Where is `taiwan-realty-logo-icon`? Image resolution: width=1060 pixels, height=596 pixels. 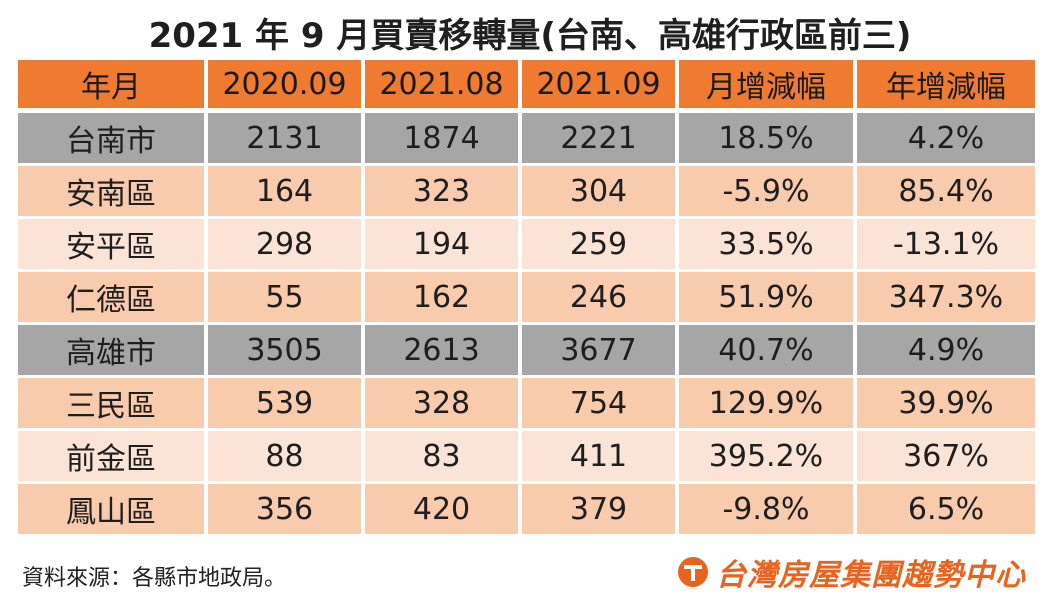
taiwan-realty-logo-icon is located at coordinates (693, 572).